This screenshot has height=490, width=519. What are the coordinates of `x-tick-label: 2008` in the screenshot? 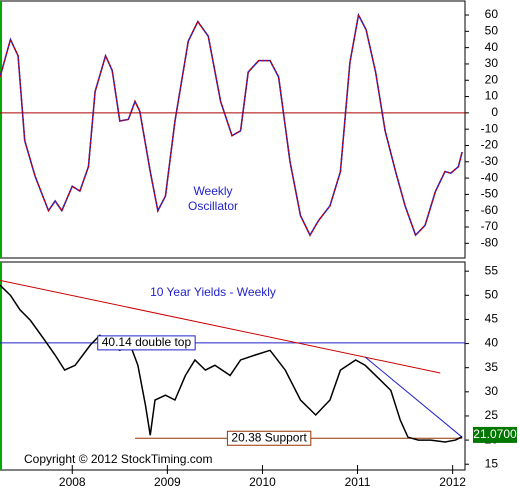 It's located at (72, 482).